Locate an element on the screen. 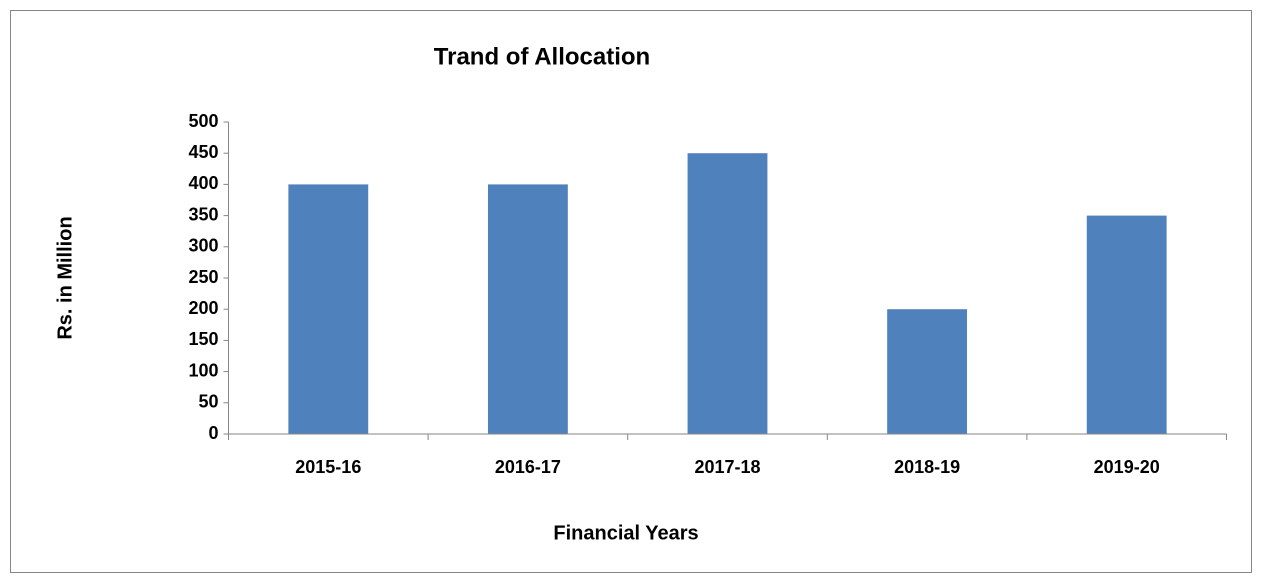 The height and width of the screenshot is (583, 1263). x-axis-label: Financial Years is located at coordinates (625, 533).